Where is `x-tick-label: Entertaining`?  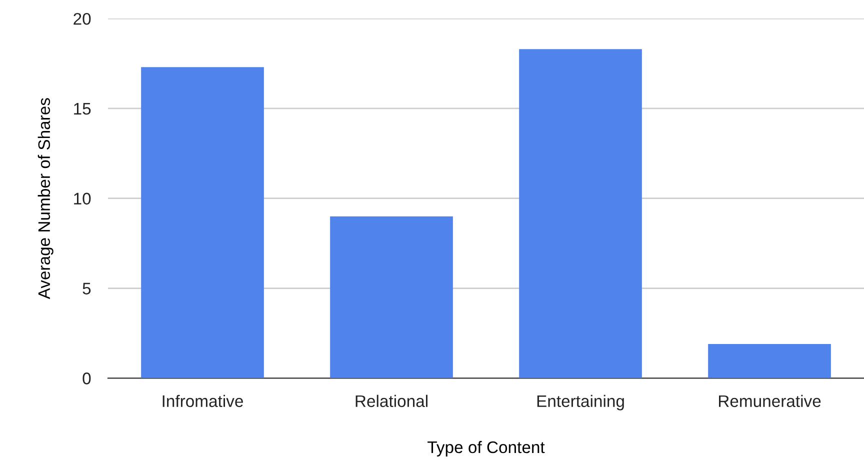
x-tick-label: Entertaining is located at coordinates (580, 402).